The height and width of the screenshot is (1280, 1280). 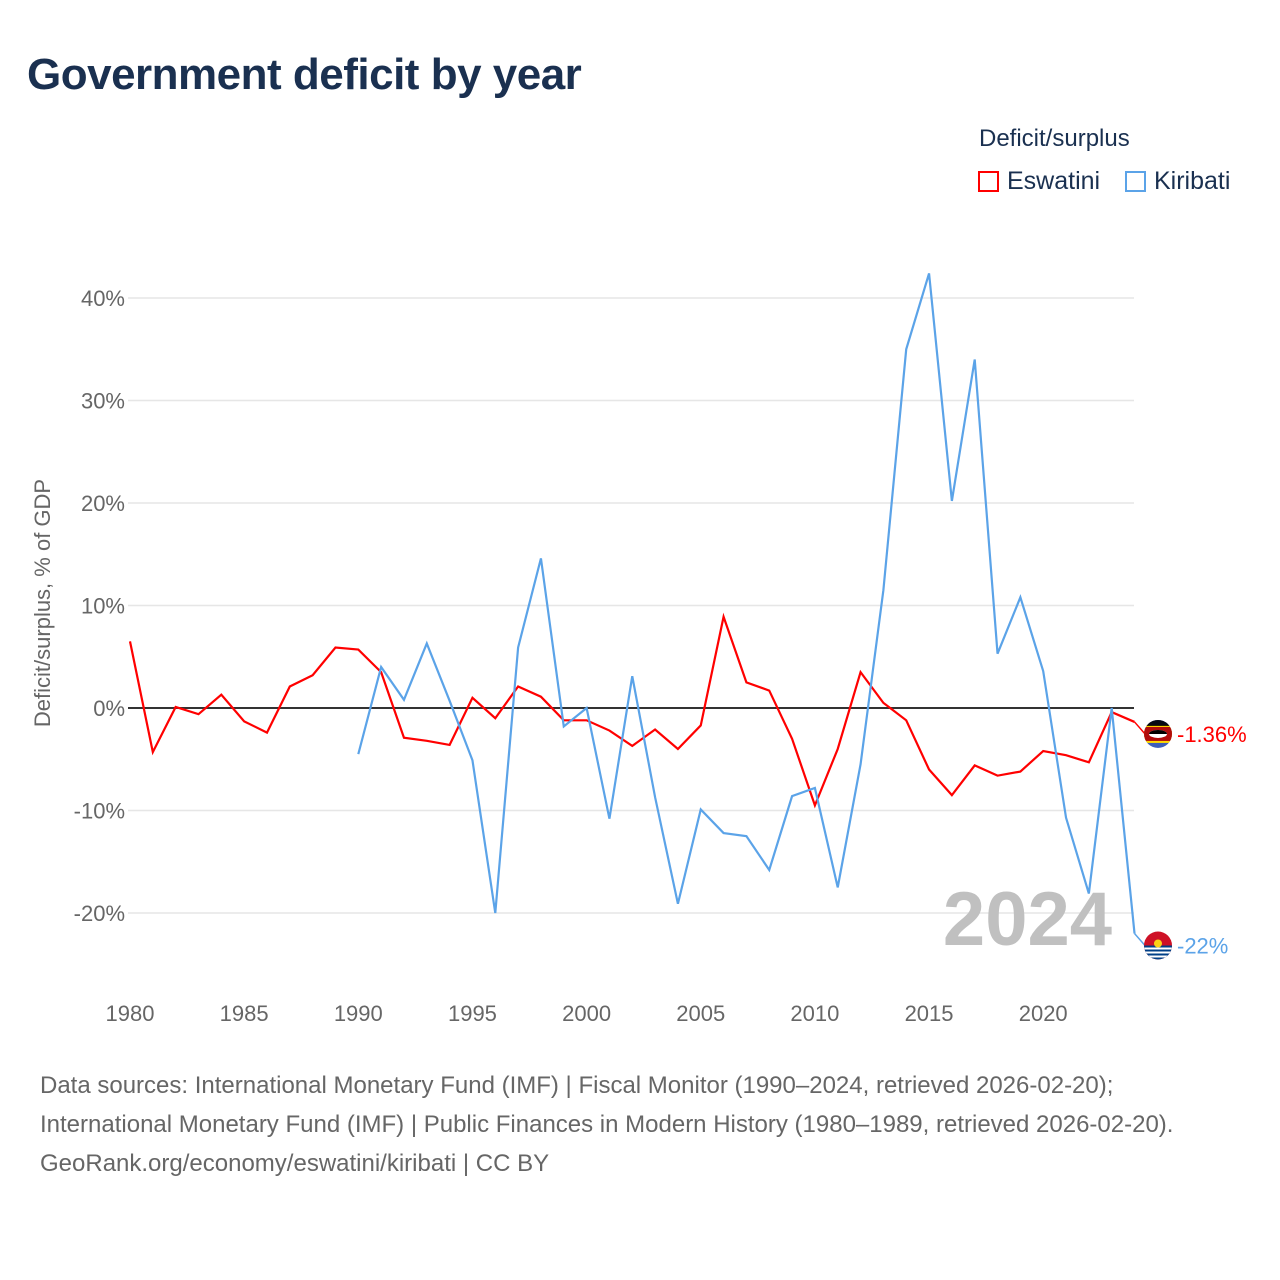 I want to click on x-tick-label: 1980, so click(x=130, y=1013).